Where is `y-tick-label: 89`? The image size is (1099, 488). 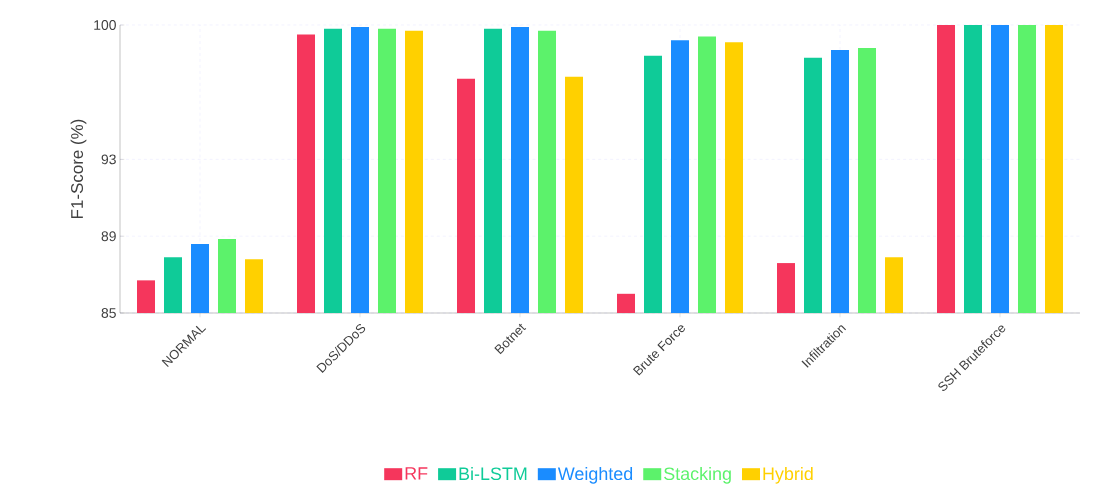
y-tick-label: 89 is located at coordinates (108, 236).